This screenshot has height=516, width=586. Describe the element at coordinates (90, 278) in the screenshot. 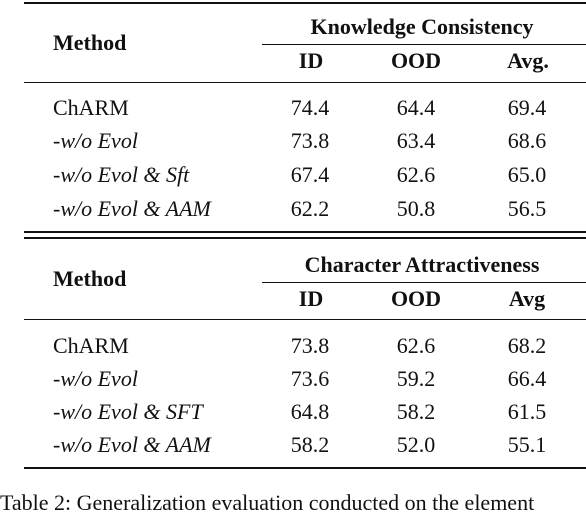

I see `table2-method-header: Method` at that location.